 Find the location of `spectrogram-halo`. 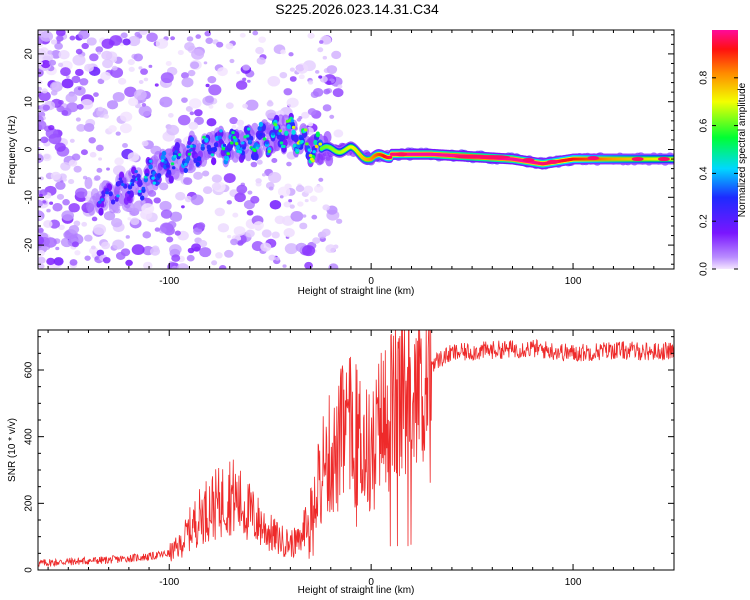

spectrogram-halo is located at coordinates (329, 160).